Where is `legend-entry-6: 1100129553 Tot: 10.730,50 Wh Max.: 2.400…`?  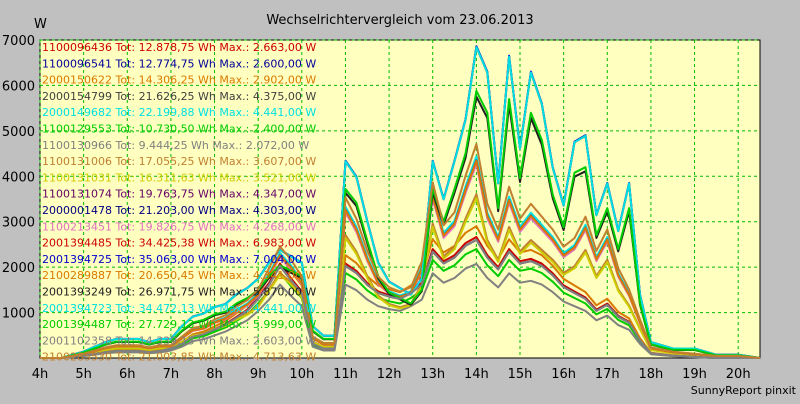 legend-entry-6: 1100129553 Tot: 10.730,50 Wh Max.: 2.400… is located at coordinates (179, 129).